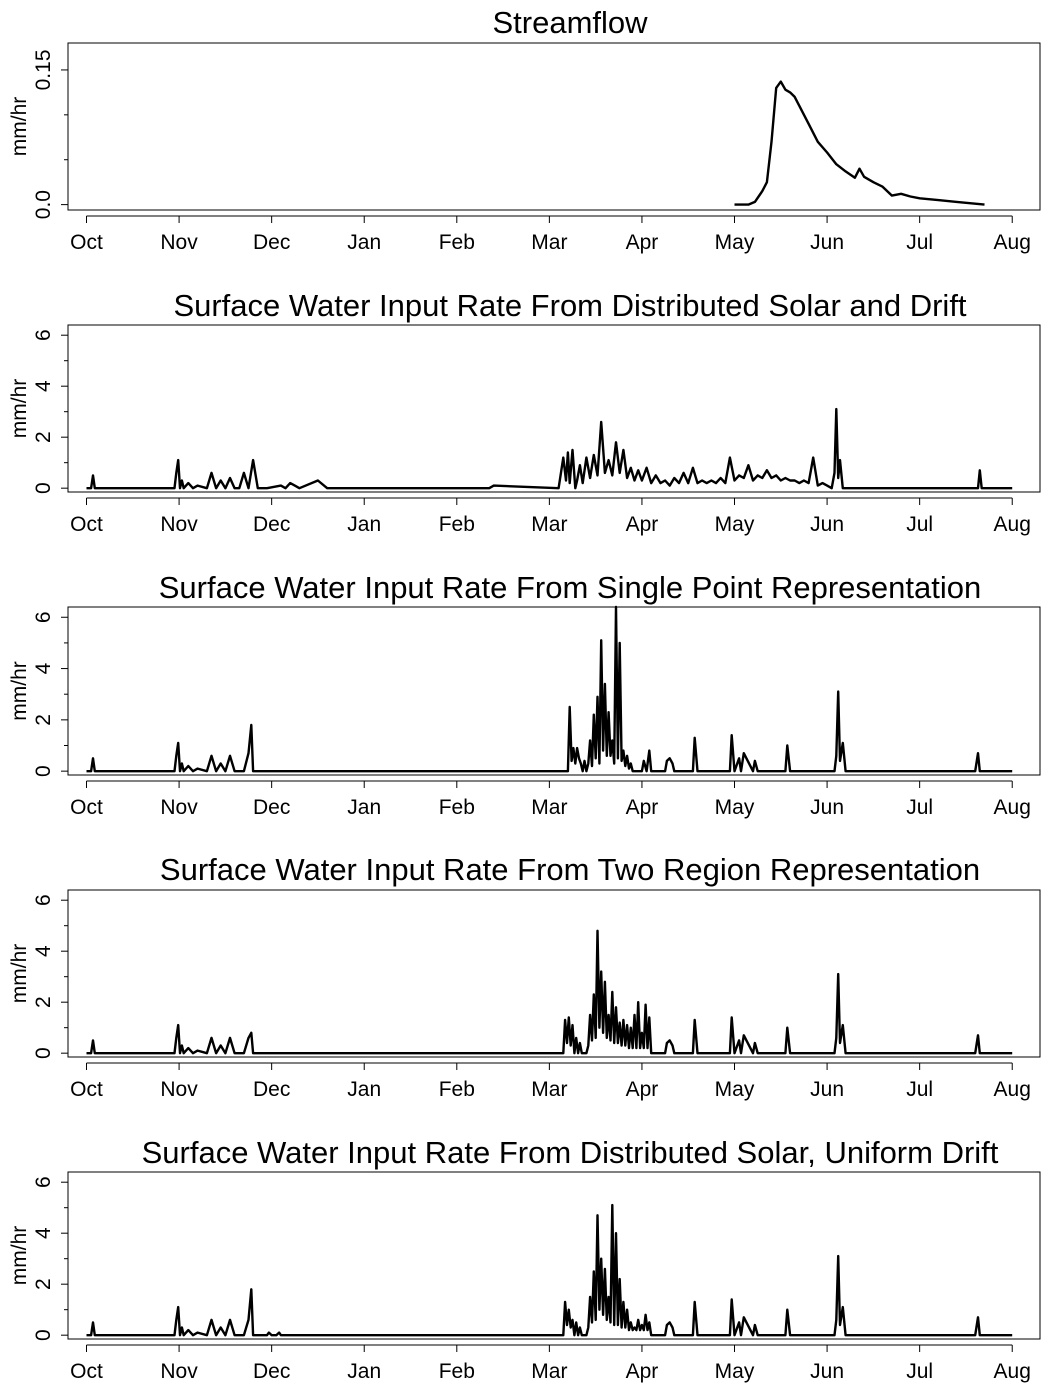 Image resolution: width=1052 pixels, height=1387 pixels. Describe the element at coordinates (43, 69) in the screenshot. I see `y-tick-label: 0.15` at that location.